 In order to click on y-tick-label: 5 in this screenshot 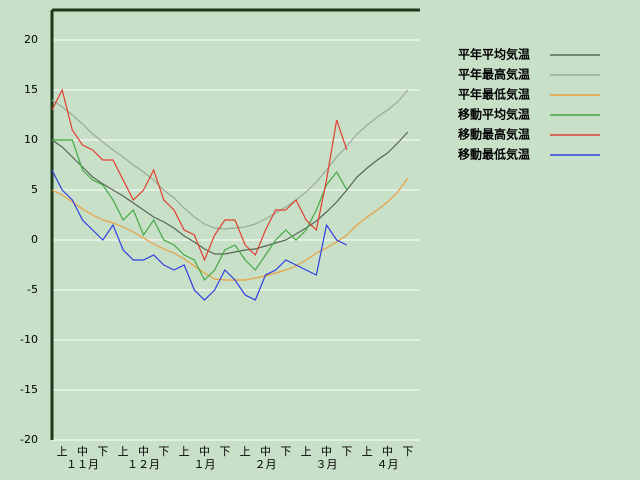, I will do `click(34, 189)`.